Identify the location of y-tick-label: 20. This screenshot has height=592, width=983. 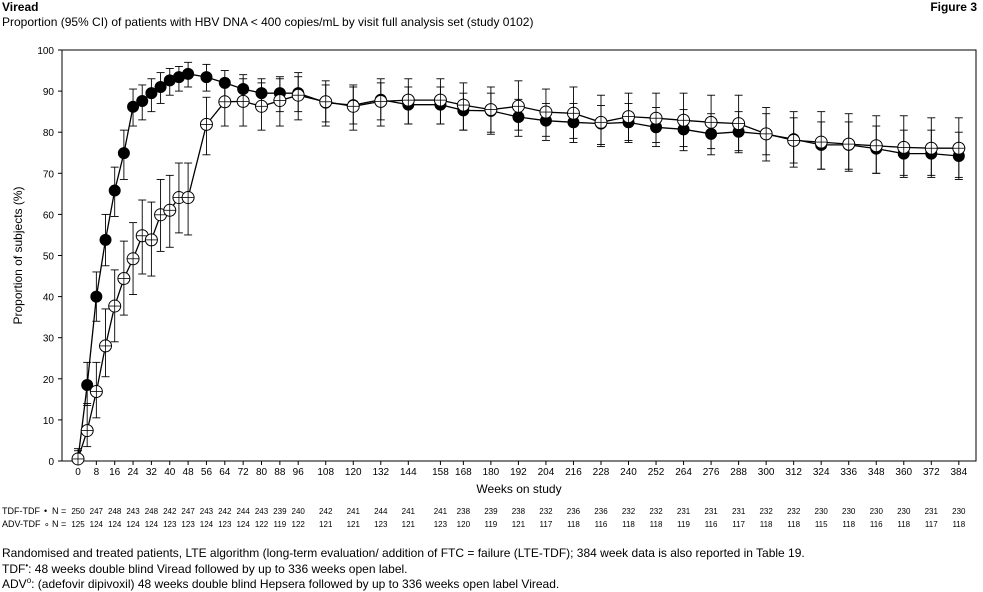
(49, 380).